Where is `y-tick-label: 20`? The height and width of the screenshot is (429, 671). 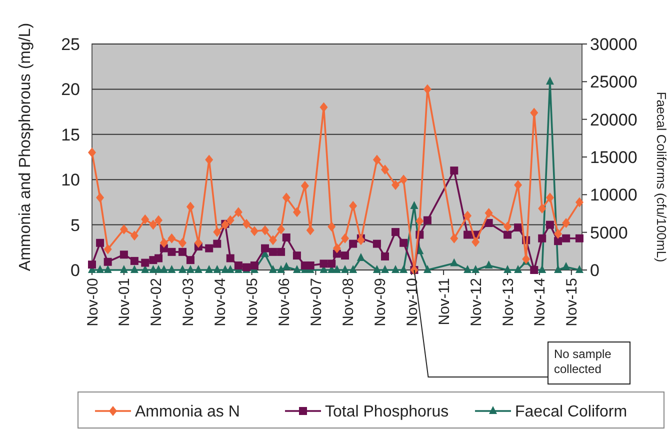 y-tick-label: 20 is located at coordinates (70, 90).